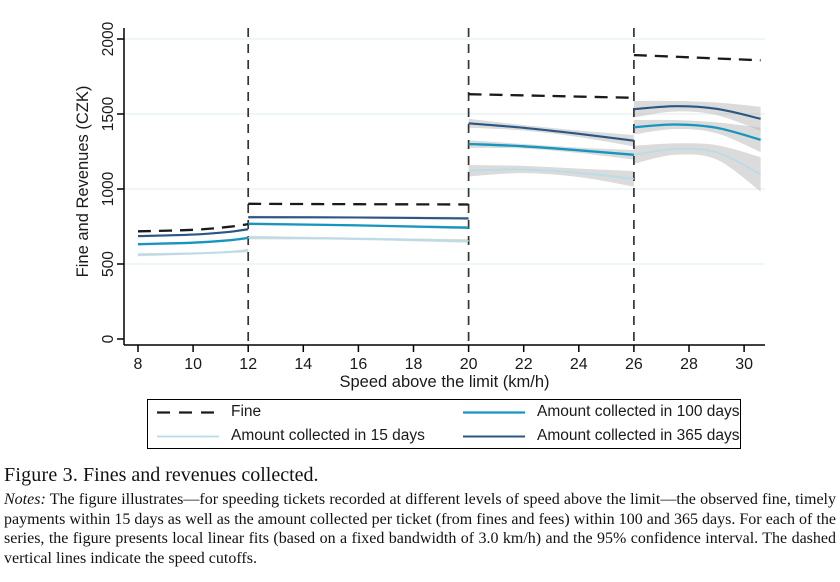  Describe the element at coordinates (41, 475) in the screenshot. I see `figure-number: Figure 3.` at that location.